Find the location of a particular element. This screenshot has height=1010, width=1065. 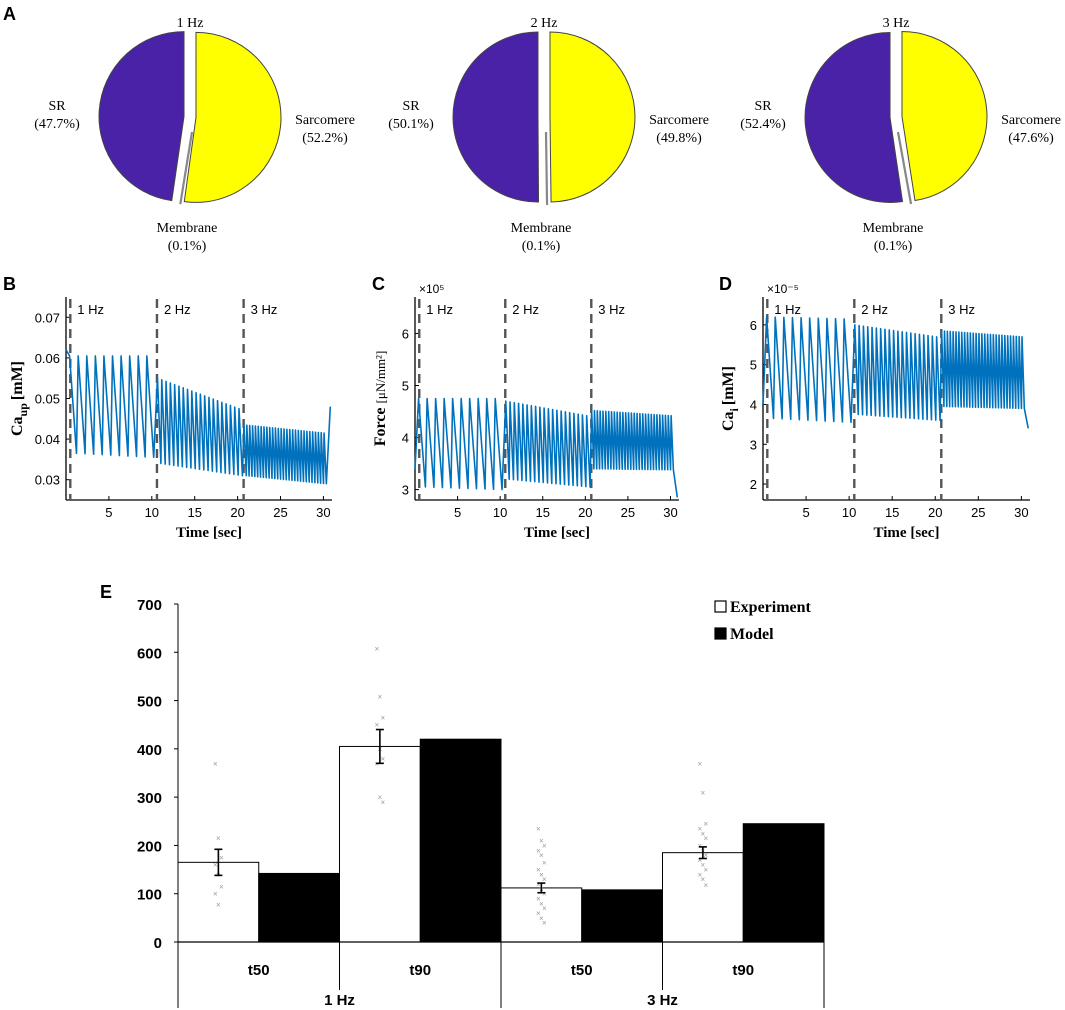

pie-title: 1 Hz is located at coordinates (190, 23).